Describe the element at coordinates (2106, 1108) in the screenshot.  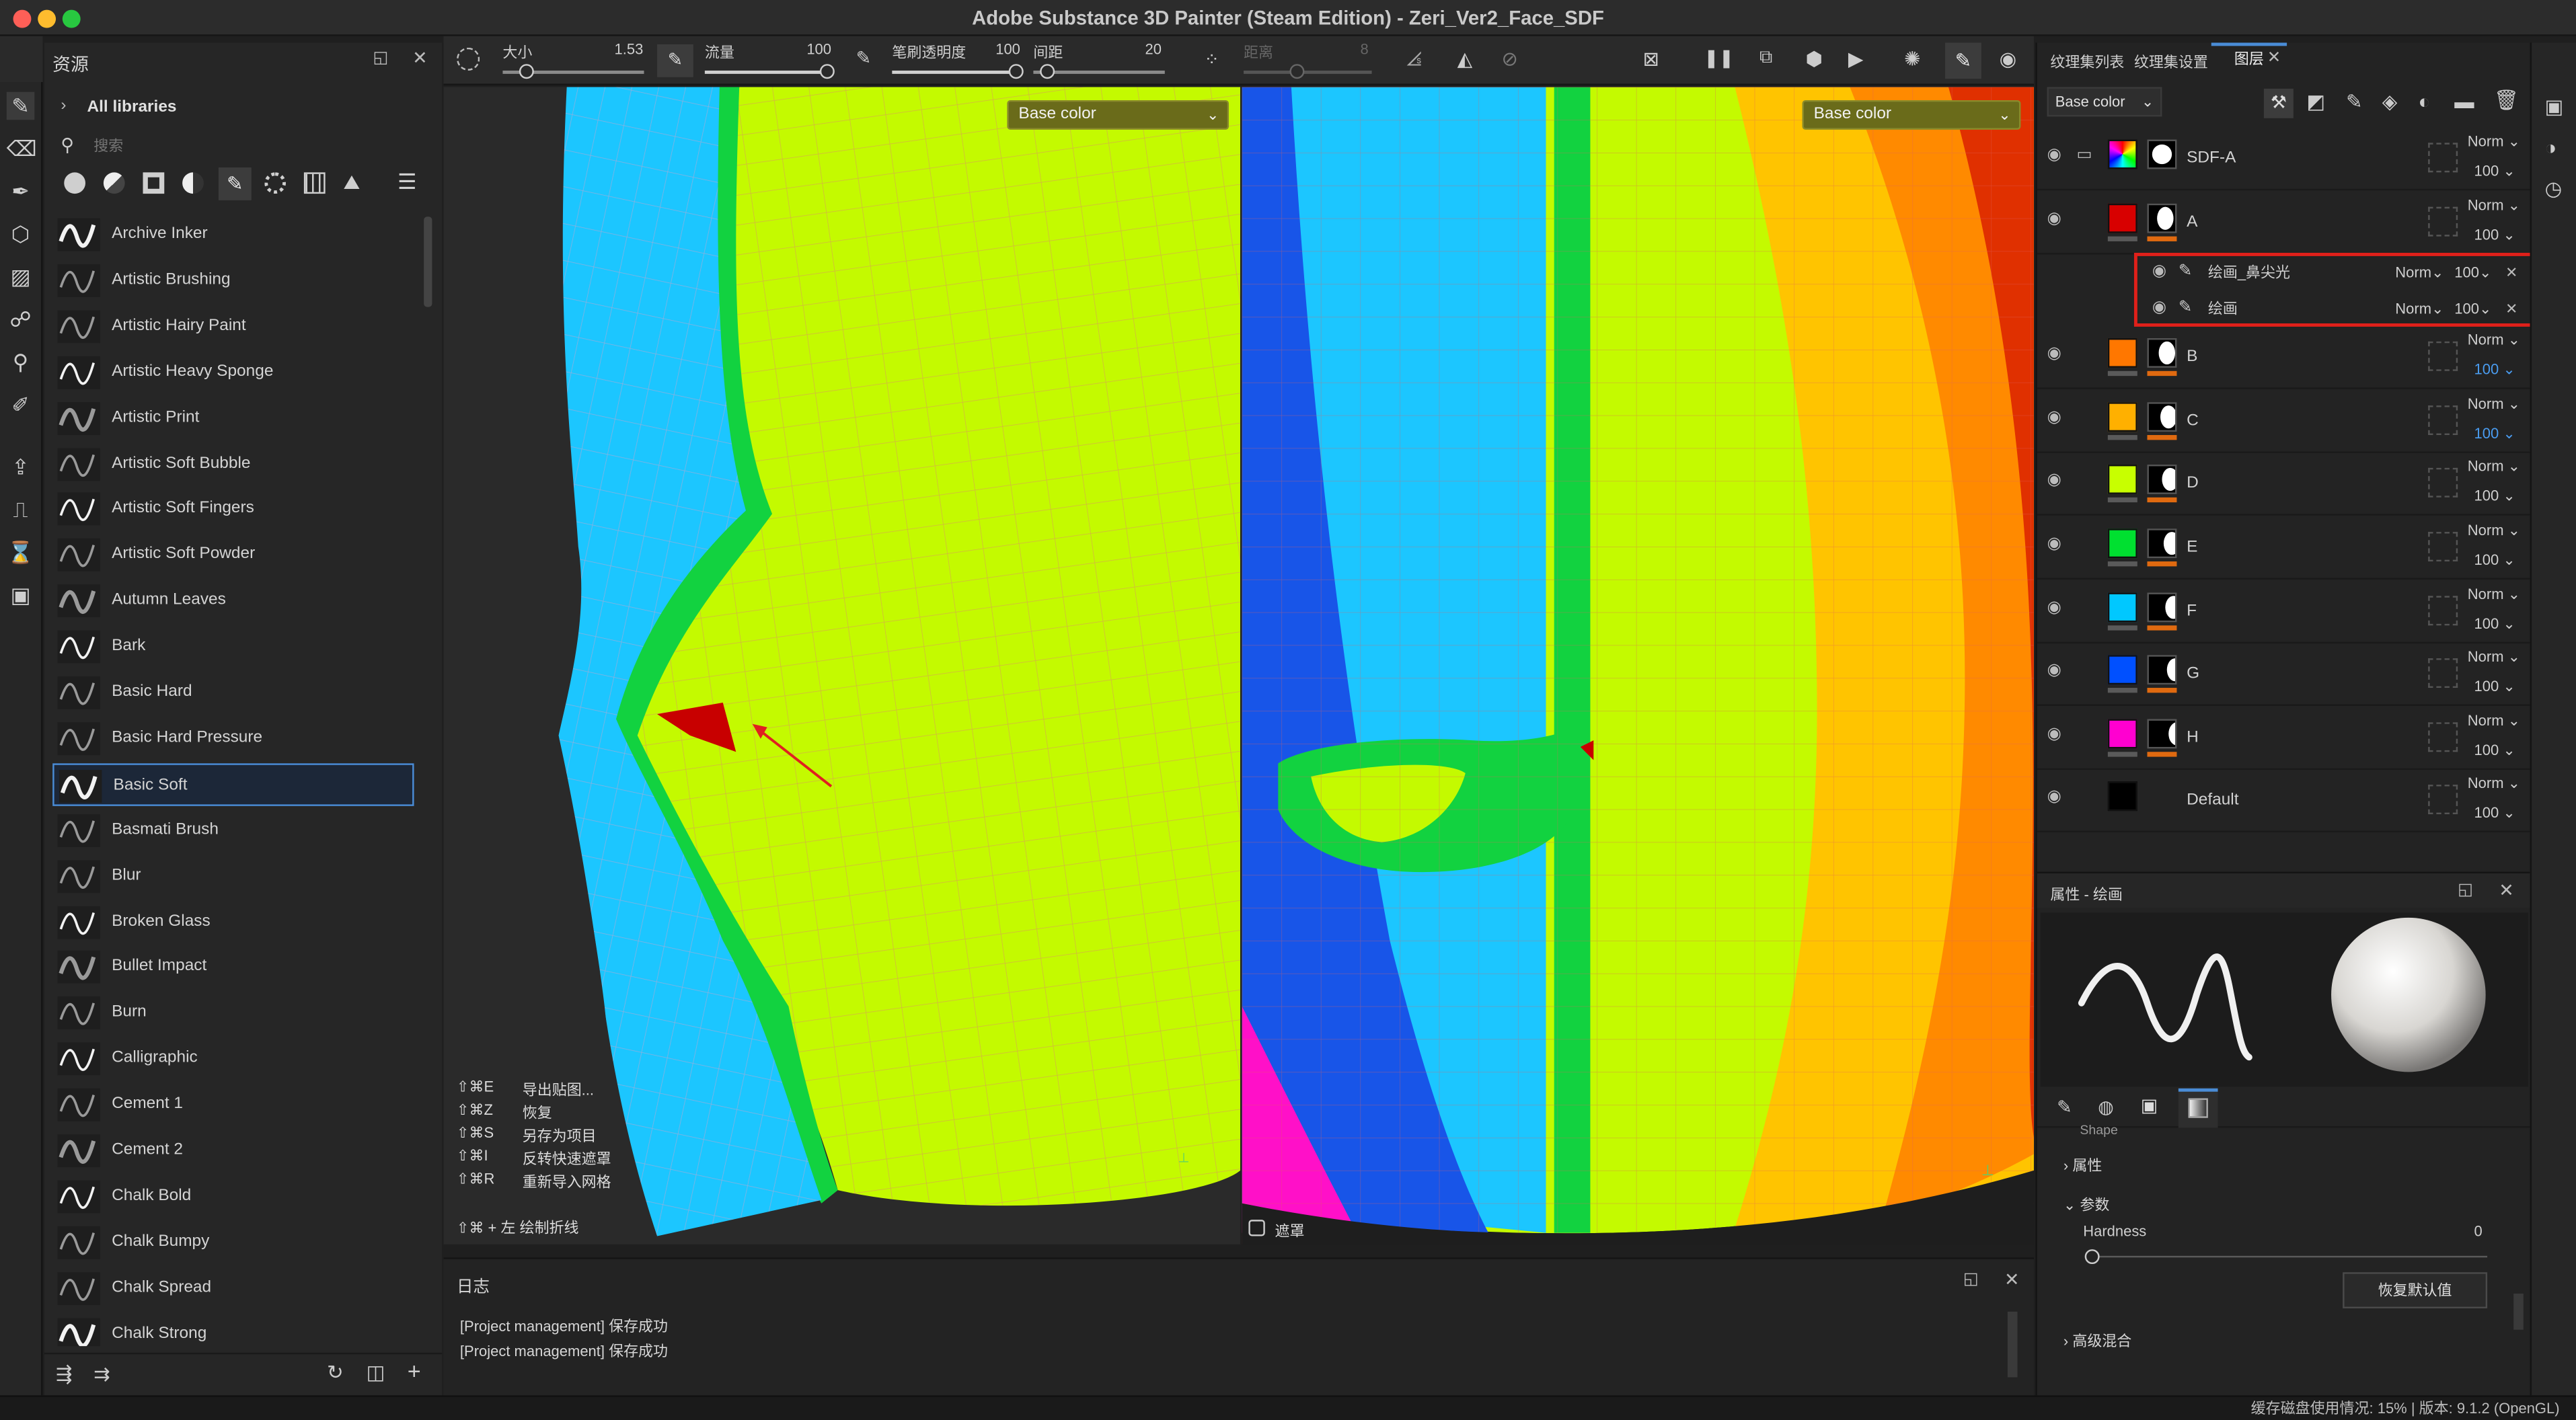
I see `tab-material-icon: ◍` at that location.